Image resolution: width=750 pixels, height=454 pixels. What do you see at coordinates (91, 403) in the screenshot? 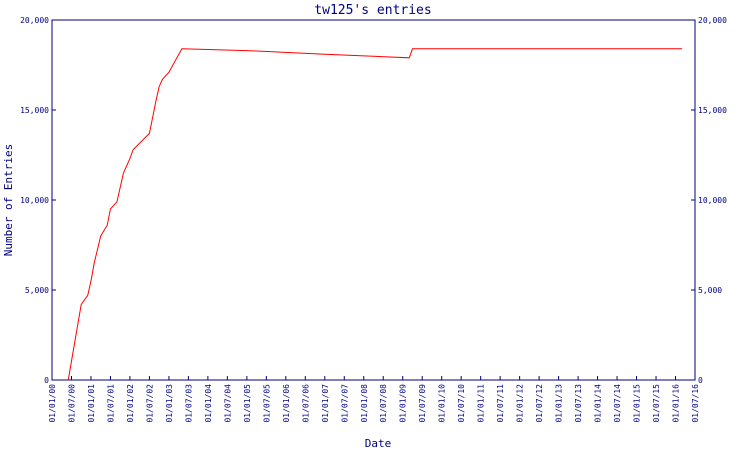
I see `x-tick-label: 01/01/01` at bounding box center [91, 403].